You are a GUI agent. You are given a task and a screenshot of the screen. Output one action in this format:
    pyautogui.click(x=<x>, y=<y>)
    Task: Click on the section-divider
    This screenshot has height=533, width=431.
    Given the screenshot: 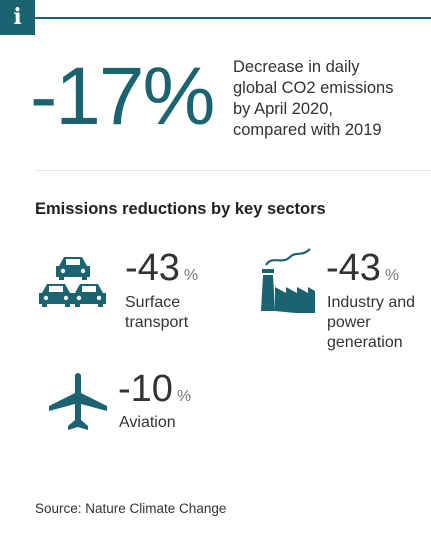 What is the action you would take?
    pyautogui.click(x=233, y=170)
    